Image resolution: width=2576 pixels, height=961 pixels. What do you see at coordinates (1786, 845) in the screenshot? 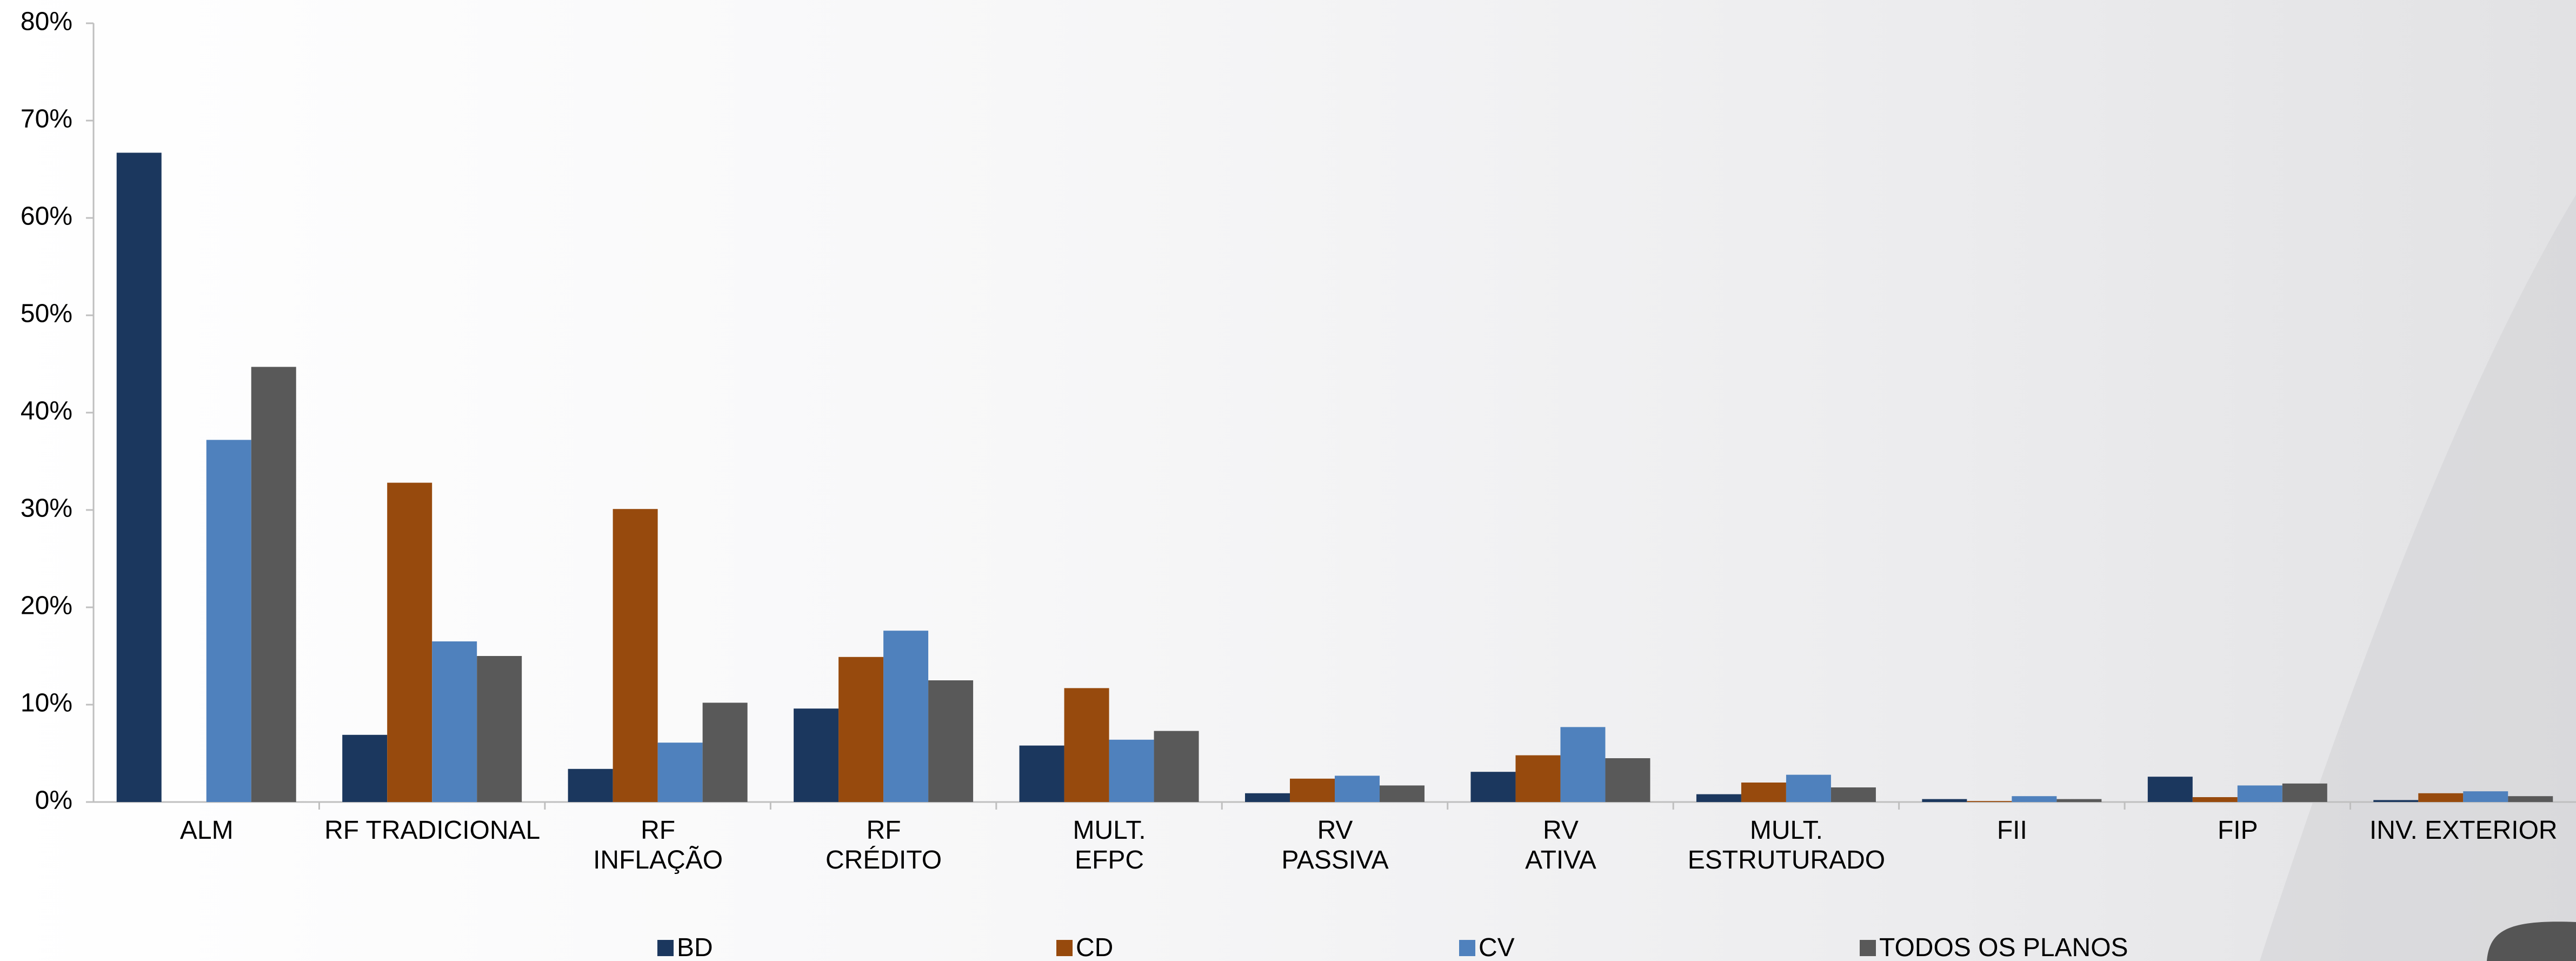
I see `x-tick-label: MULT. ESTRUTURADO` at bounding box center [1786, 845].